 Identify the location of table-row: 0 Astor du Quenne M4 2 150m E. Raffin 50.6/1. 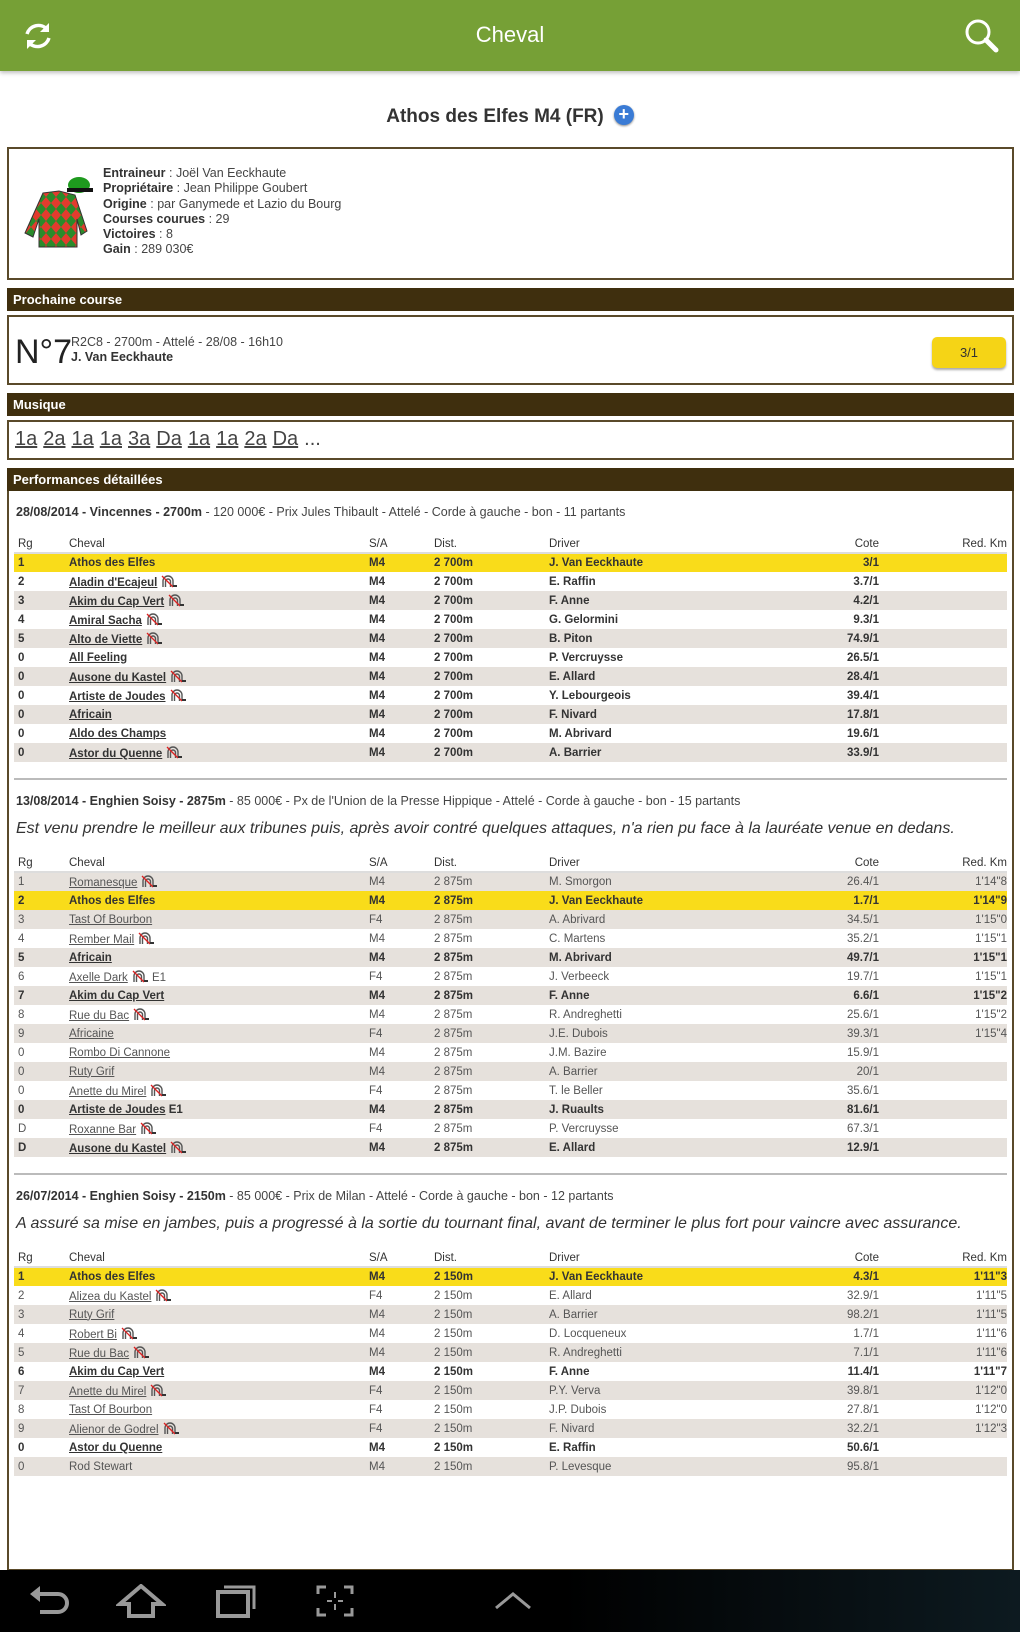
(510, 1447).